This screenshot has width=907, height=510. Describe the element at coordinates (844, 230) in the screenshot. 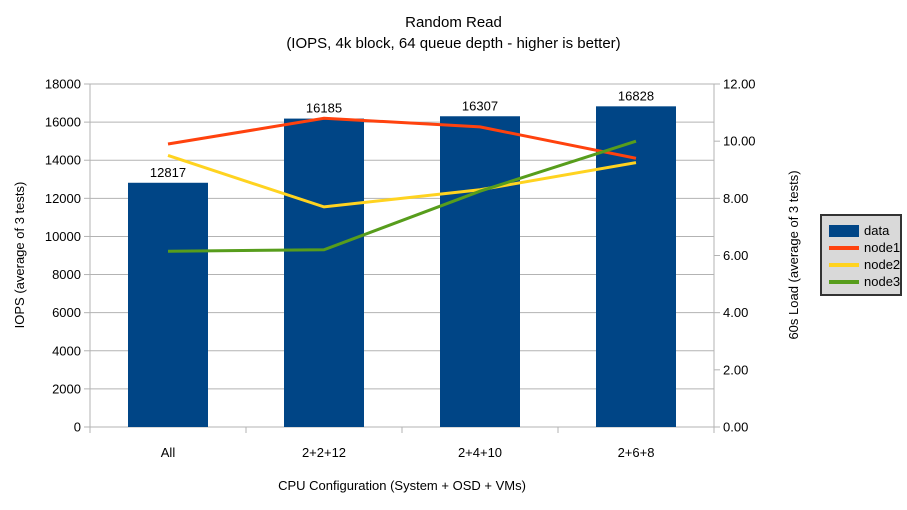

I see `legend-swatch-data` at that location.